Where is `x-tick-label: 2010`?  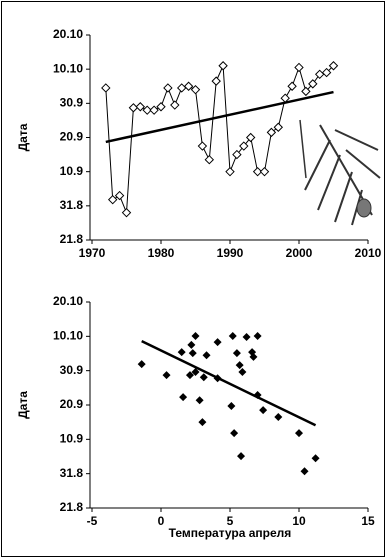
x-tick-label: 2010 is located at coordinates (368, 253).